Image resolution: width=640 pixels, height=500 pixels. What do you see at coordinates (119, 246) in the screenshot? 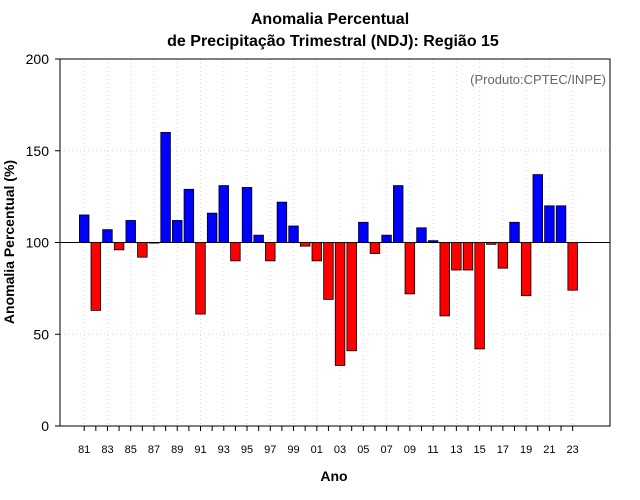
I see `bar-1984` at bounding box center [119, 246].